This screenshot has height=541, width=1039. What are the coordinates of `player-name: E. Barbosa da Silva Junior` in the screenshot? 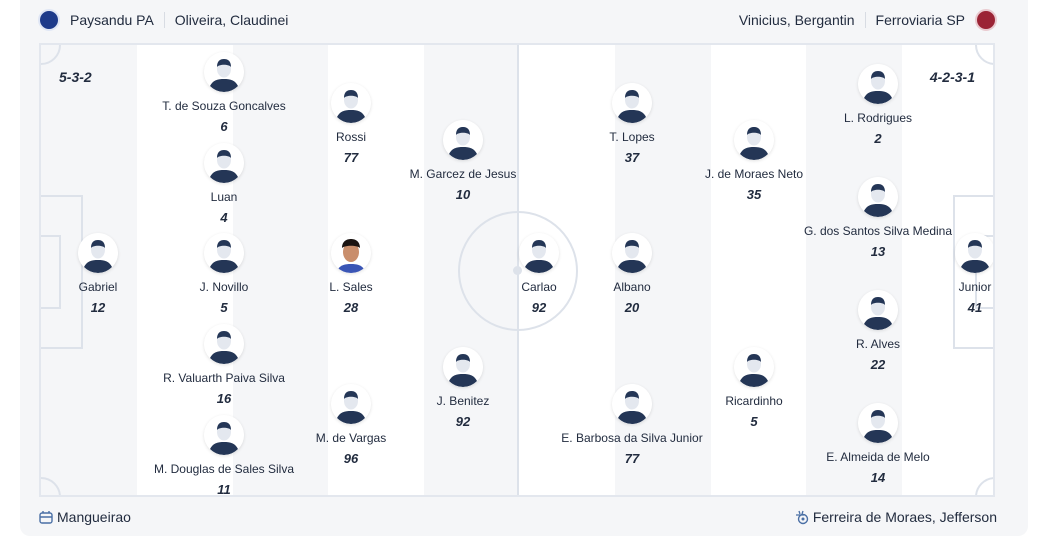 It's located at (632, 438).